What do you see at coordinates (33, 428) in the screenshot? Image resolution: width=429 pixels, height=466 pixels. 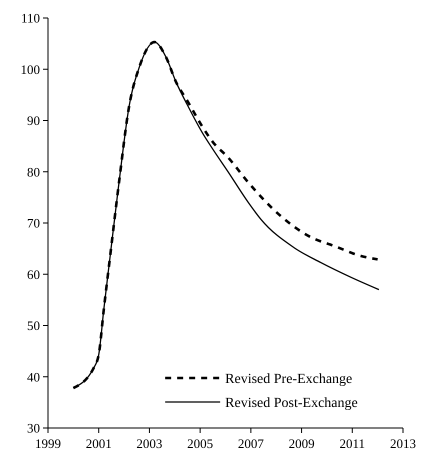 I see `y-tick-label: 30` at bounding box center [33, 428].